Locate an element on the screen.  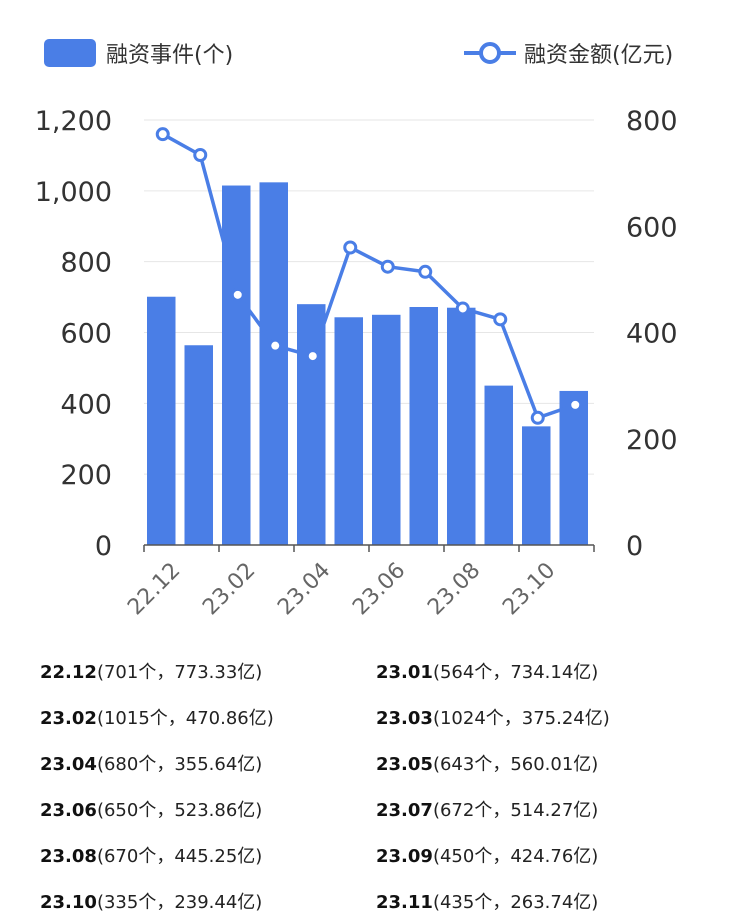
y-right-tick-label: 200 is located at coordinates (652, 440).